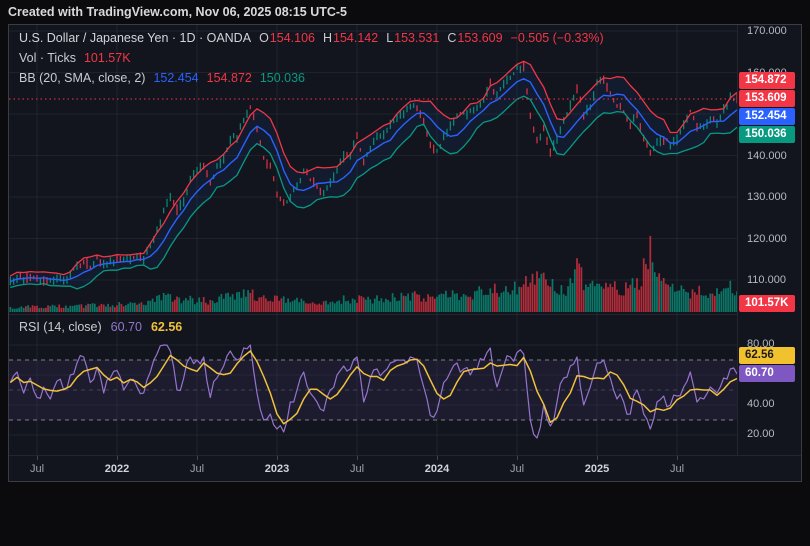  What do you see at coordinates (117, 469) in the screenshot?
I see `time-axis-label: 2022` at bounding box center [117, 469].